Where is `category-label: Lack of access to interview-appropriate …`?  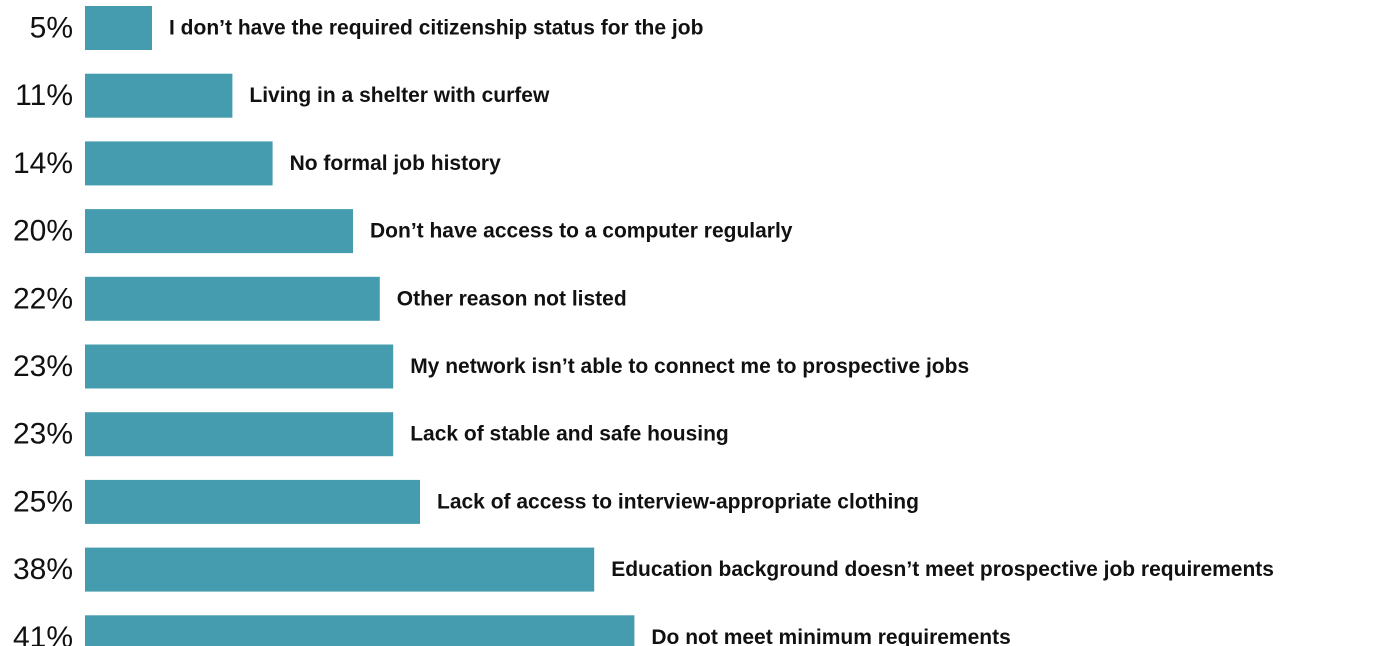 category-label: Lack of access to interview-appropriate … is located at coordinates (678, 501).